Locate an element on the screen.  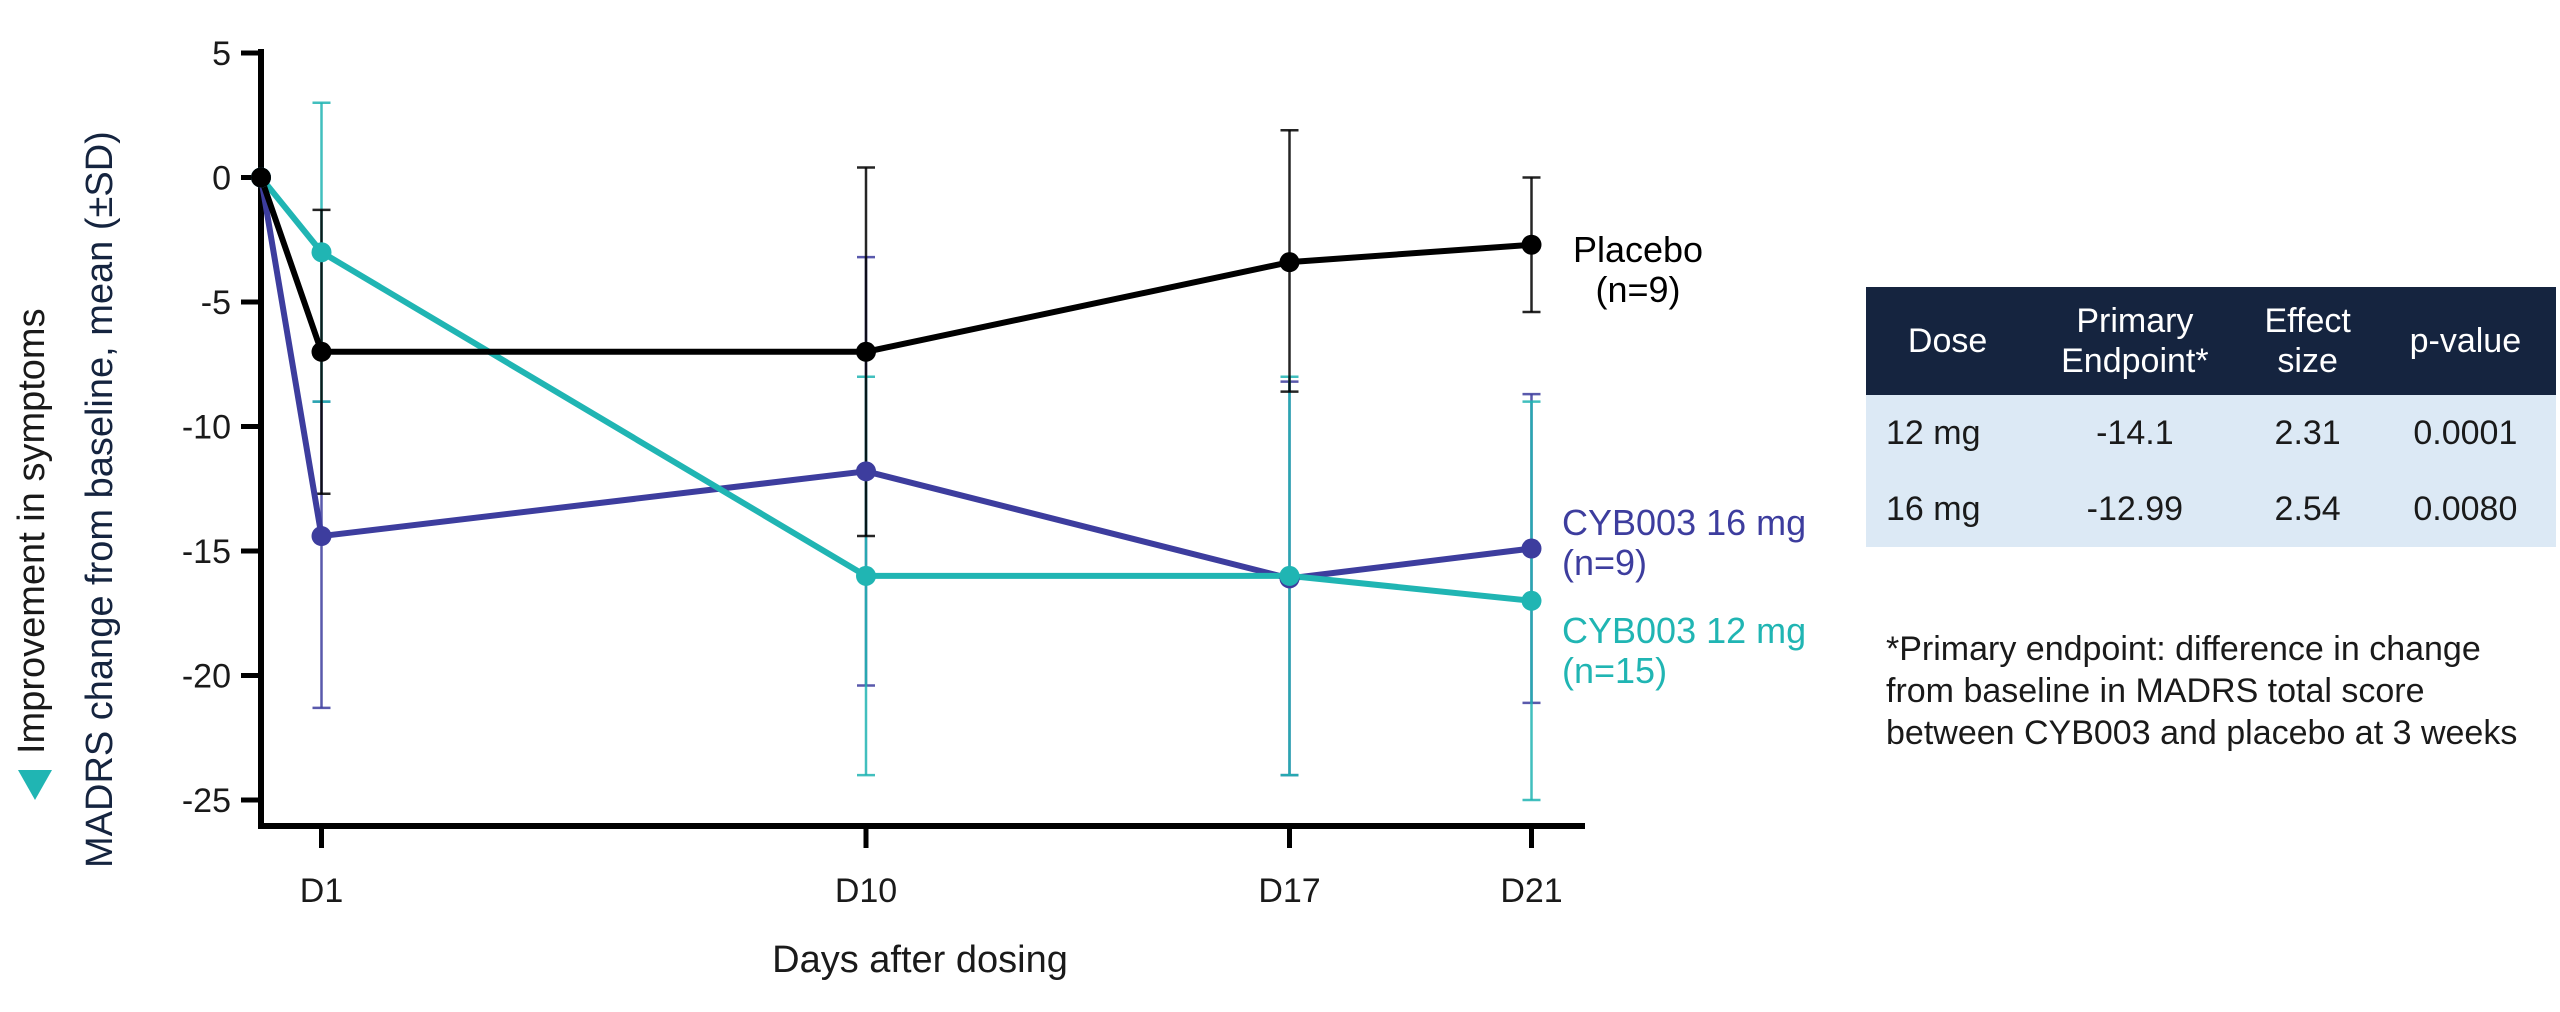
table-header-text: Dose is located at coordinates (1947, 340).